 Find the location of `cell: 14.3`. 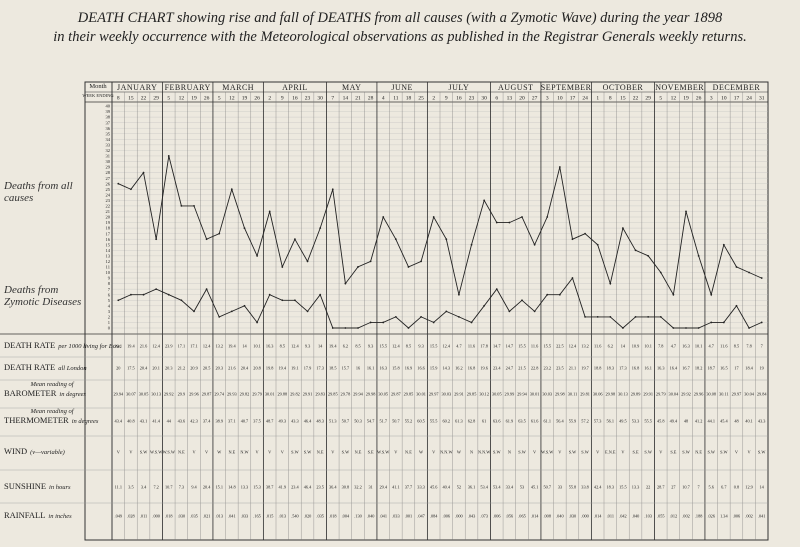

cell: 14.3 is located at coordinates (447, 368).